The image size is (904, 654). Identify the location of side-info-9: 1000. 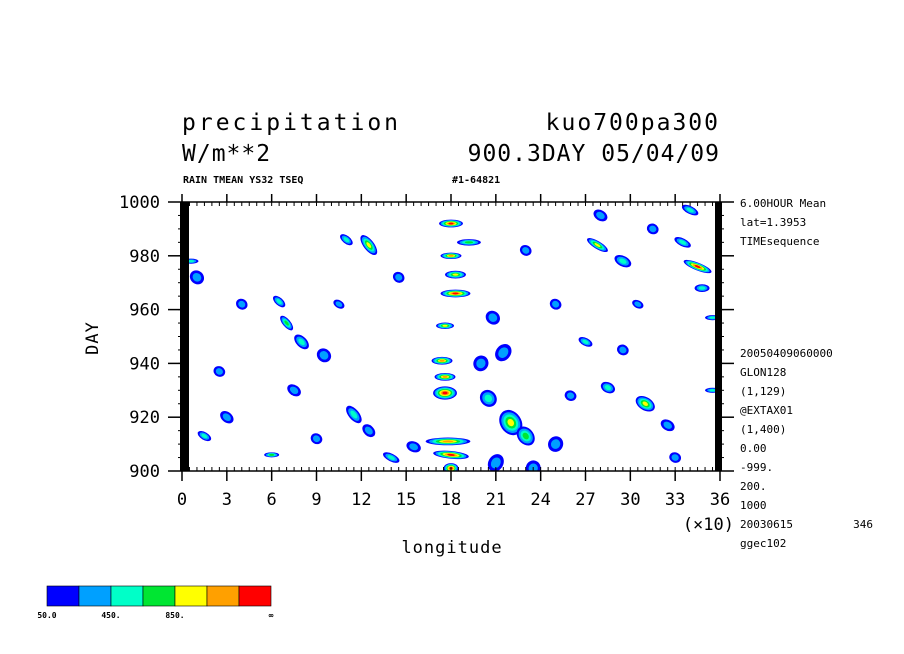
(753, 505).